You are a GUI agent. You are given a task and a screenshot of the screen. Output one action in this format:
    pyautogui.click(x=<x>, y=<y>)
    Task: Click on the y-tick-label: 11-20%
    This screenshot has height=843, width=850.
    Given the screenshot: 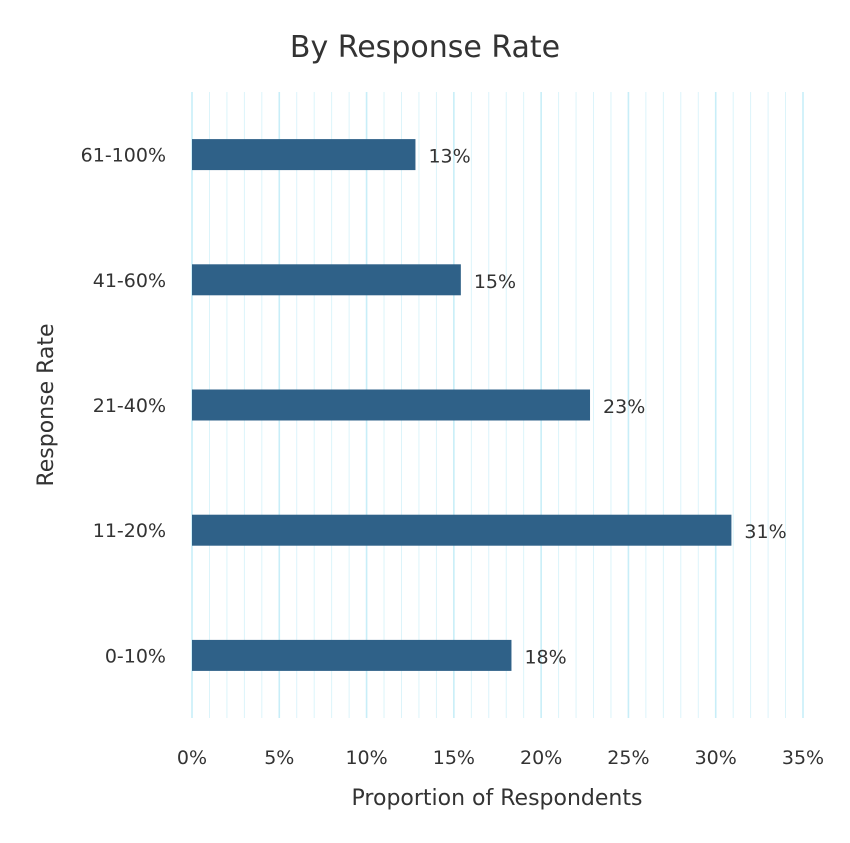 What is the action you would take?
    pyautogui.click(x=129, y=531)
    